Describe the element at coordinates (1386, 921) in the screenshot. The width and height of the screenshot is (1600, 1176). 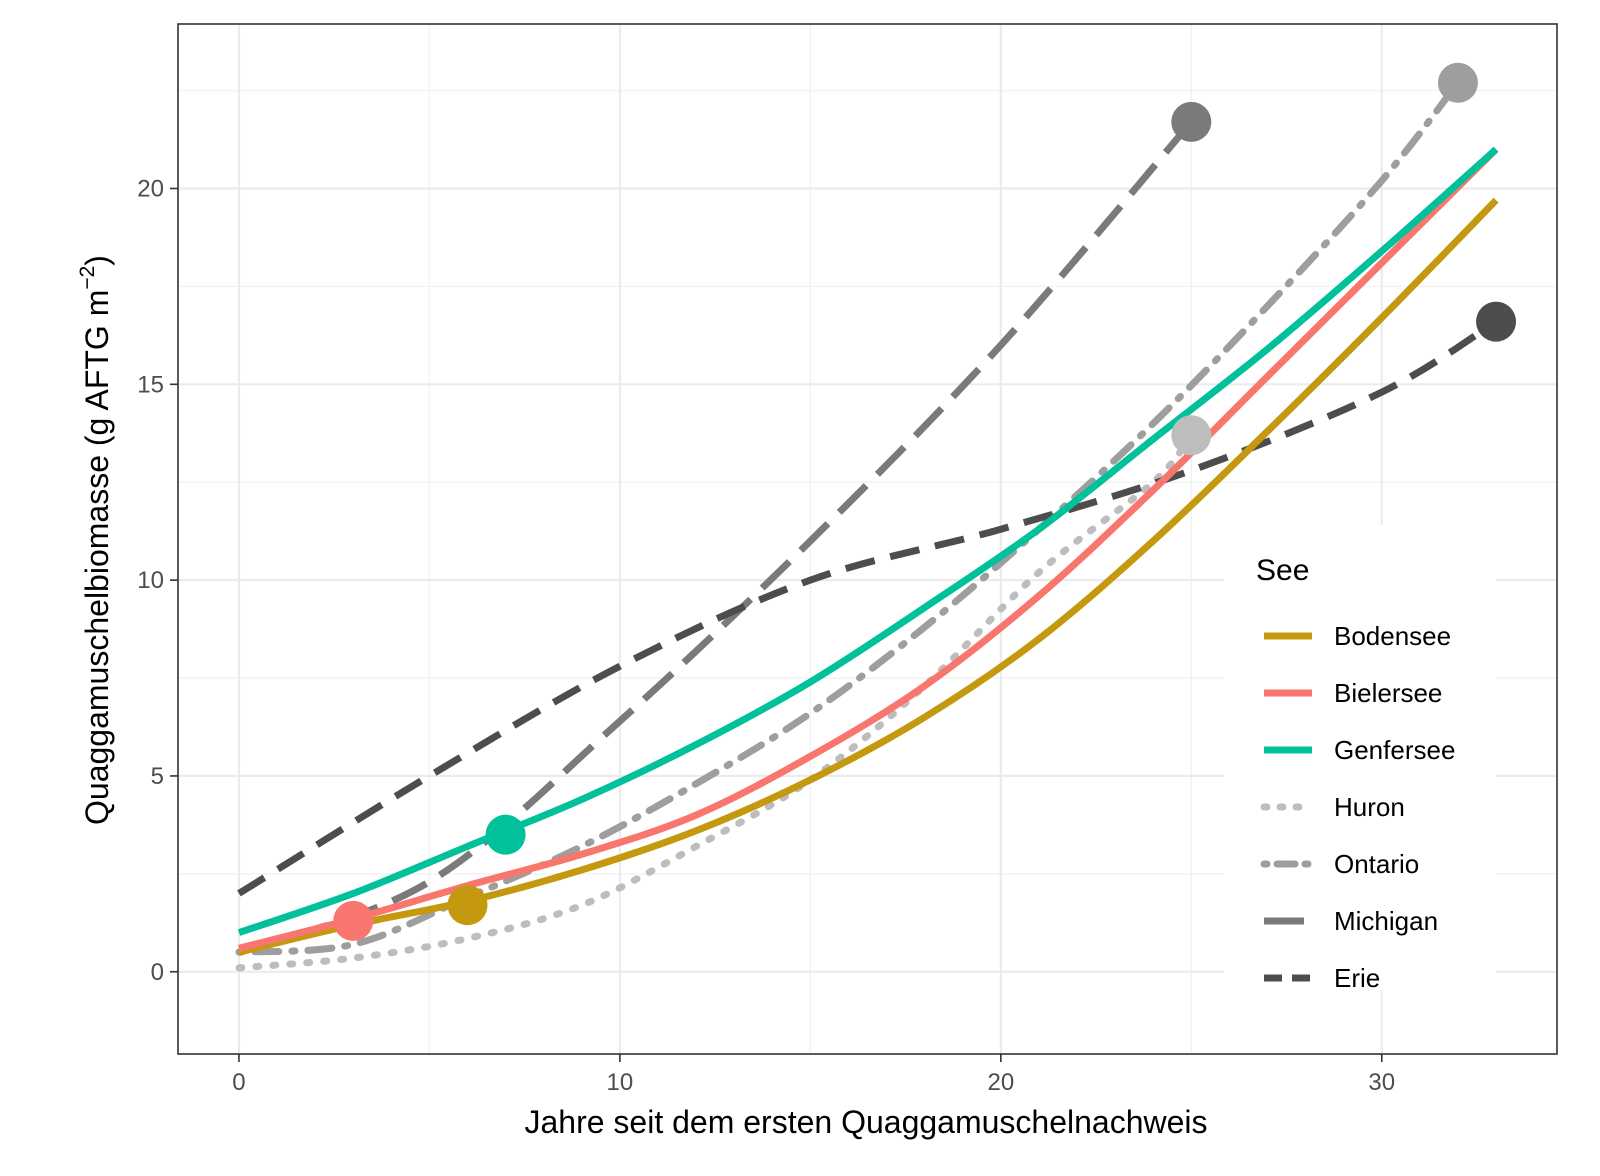
I see `legend-label-michigan: Michigan` at that location.